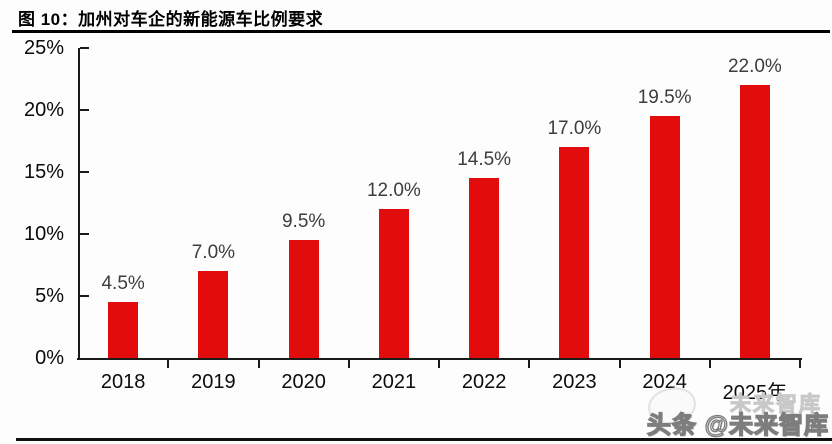 Image resolution: width=832 pixels, height=444 pixels. What do you see at coordinates (737, 425) in the screenshot?
I see `watermark-text: 头条 @未来智库` at bounding box center [737, 425].